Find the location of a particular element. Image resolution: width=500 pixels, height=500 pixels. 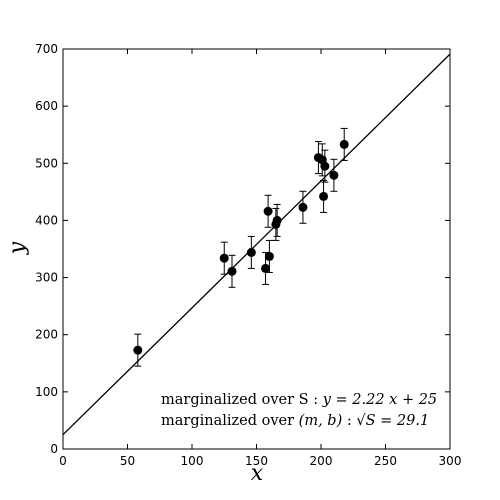

annotation-line-1: marginalized over S : y = 2.22 x + 25 is located at coordinates (299, 400).